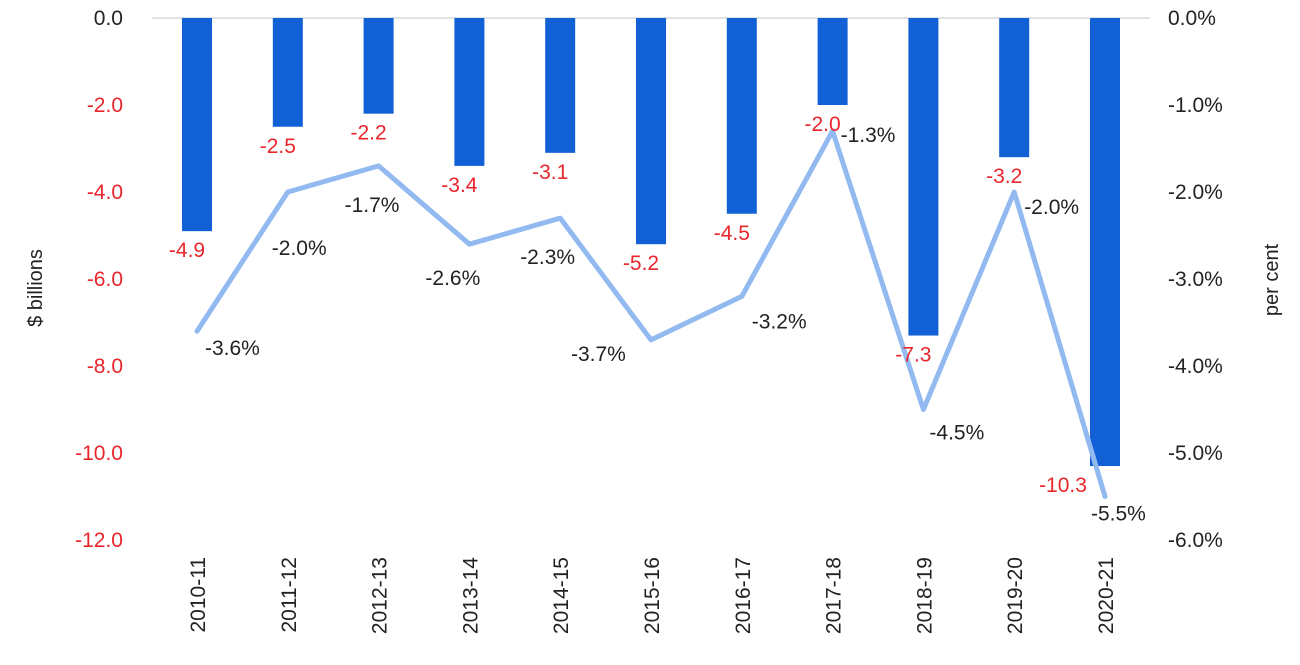  I want to click on x-tick-label: 2016-17, so click(743, 595).